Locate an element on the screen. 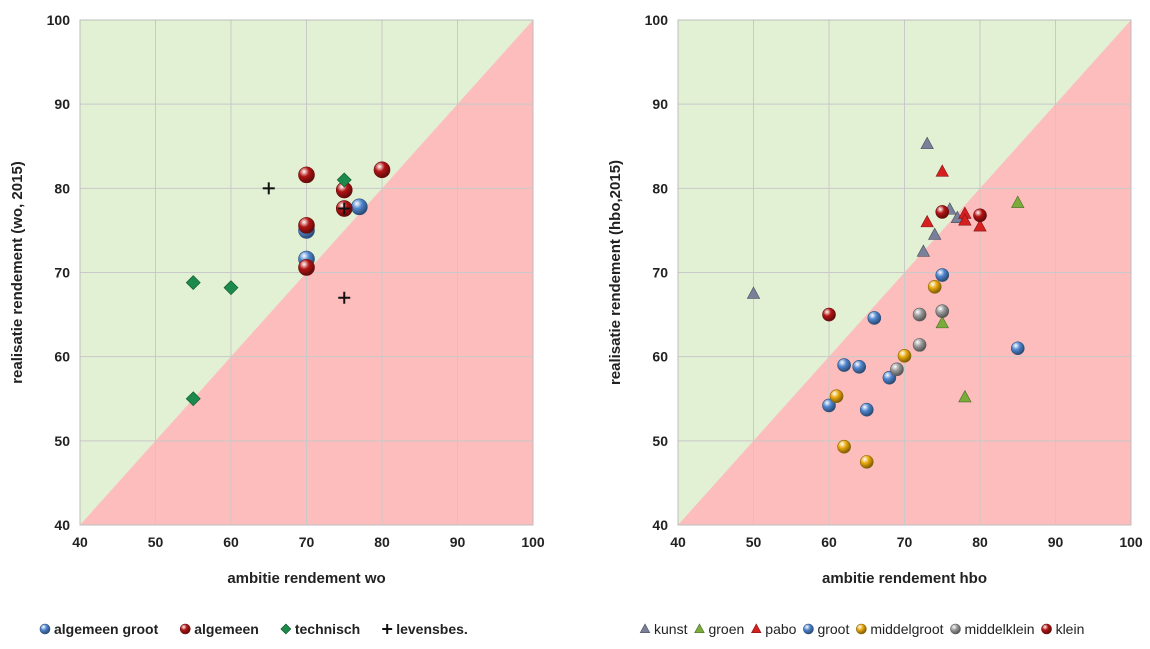  legend-label: groot is located at coordinates (833, 629).